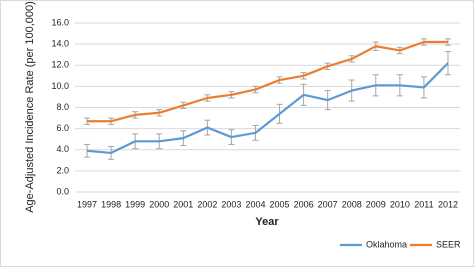 The height and width of the screenshot is (267, 474). I want to click on x-tick-label: 2012, so click(448, 204).